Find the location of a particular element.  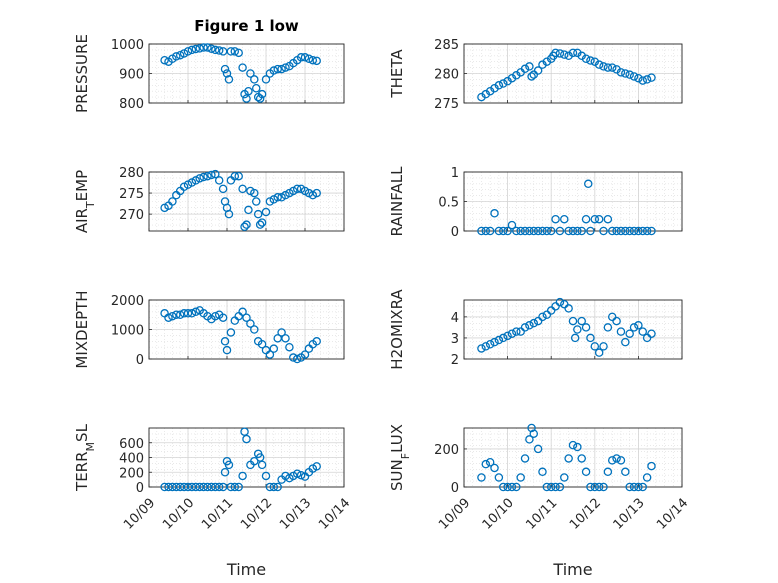

y-tick-label: 270 is located at coordinates (131, 215).